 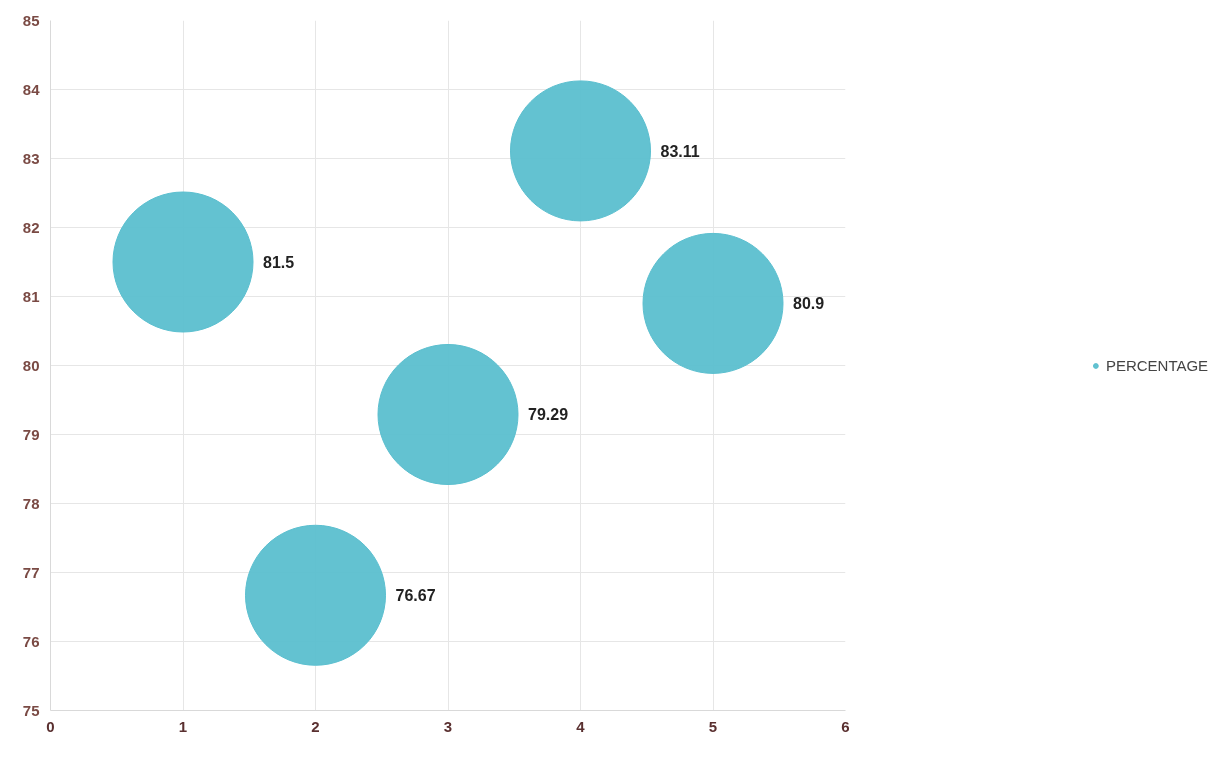 What do you see at coordinates (1157, 365) in the screenshot?
I see `legend-label: PERCENTAGE` at bounding box center [1157, 365].